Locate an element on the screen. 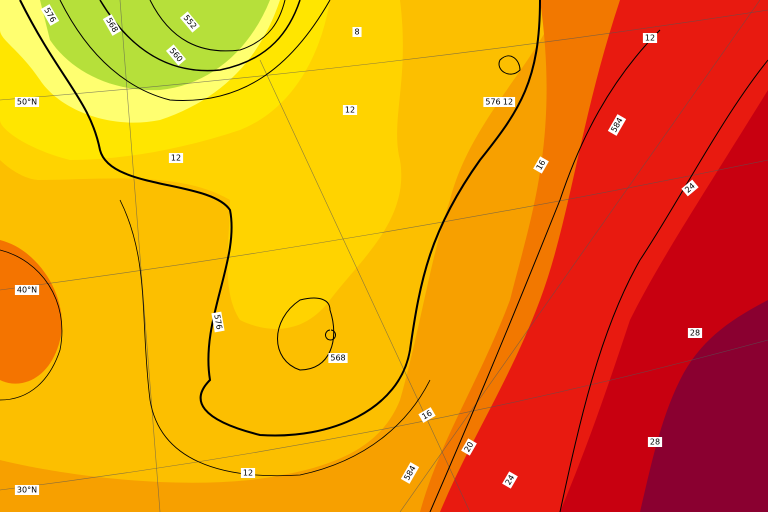 The width and height of the screenshot is (768, 516). contour-label: 8 is located at coordinates (357, 32).